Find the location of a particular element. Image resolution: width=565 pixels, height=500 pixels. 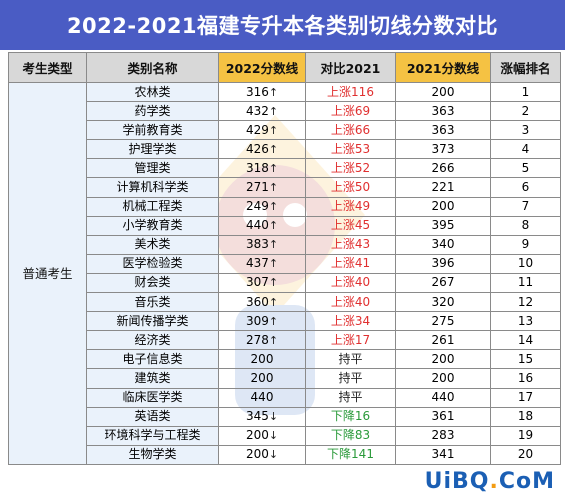

rank-cell: 5 is located at coordinates (525, 168).